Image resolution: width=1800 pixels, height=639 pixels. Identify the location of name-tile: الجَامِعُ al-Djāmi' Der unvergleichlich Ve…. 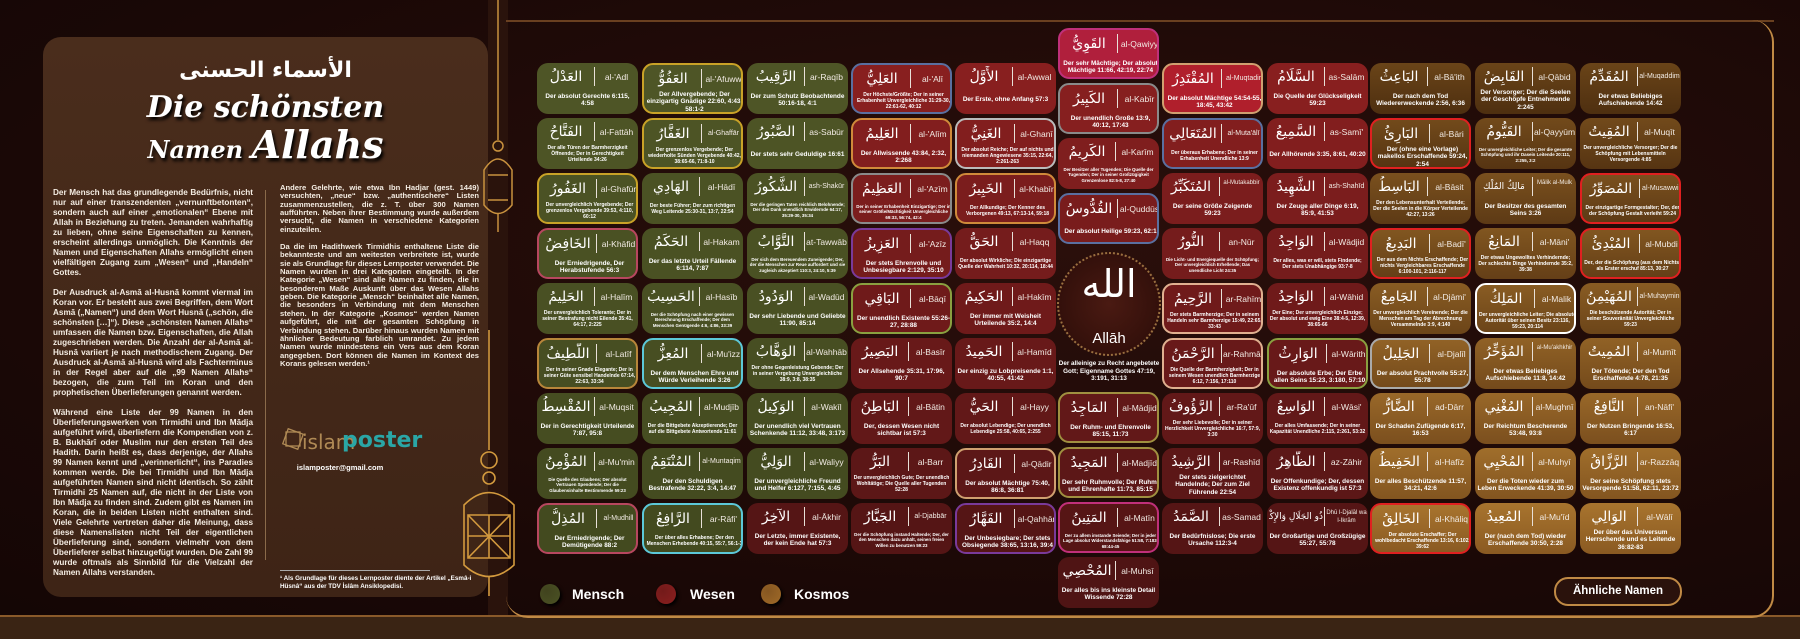
(1420, 308).